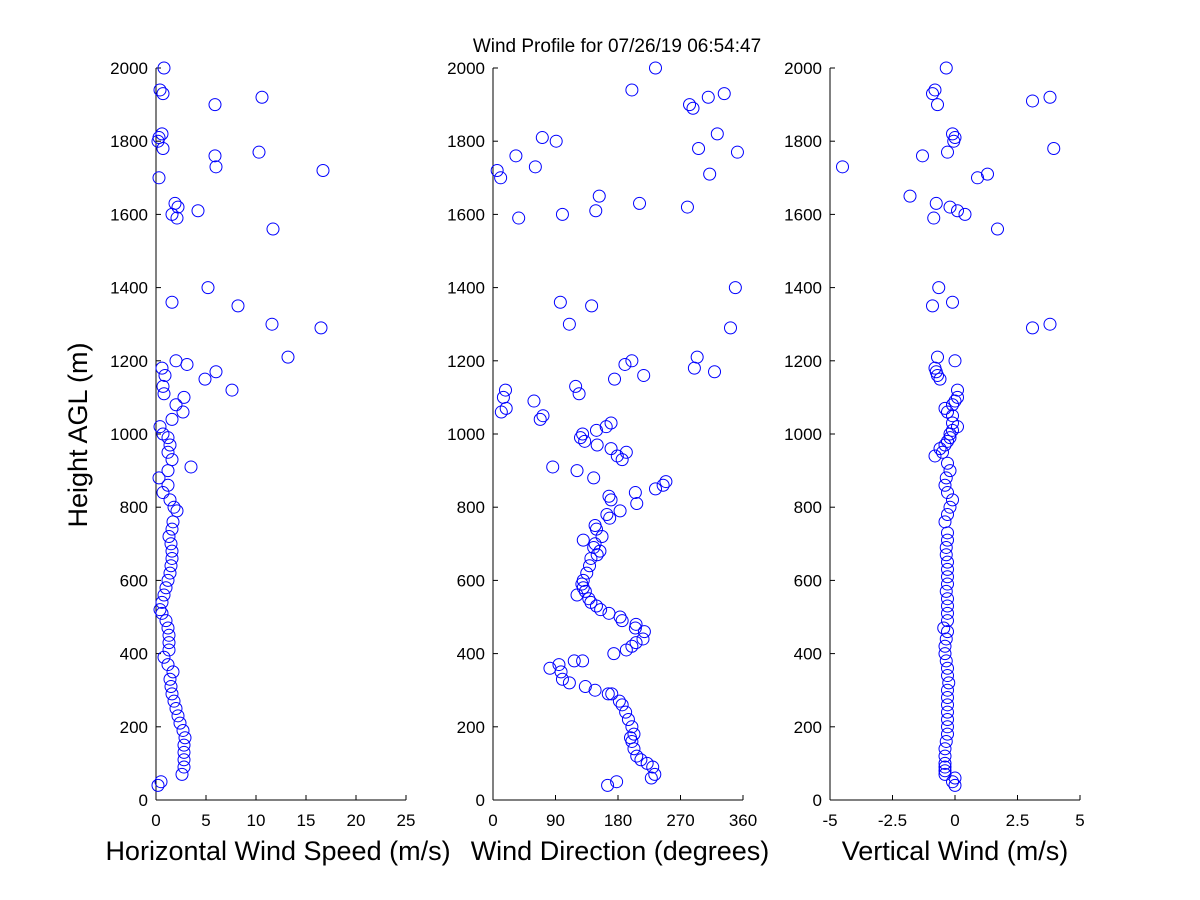 The height and width of the screenshot is (900, 1200). Describe the element at coordinates (466, 361) in the screenshot. I see `direction-y-tick-label: 1200` at that location.